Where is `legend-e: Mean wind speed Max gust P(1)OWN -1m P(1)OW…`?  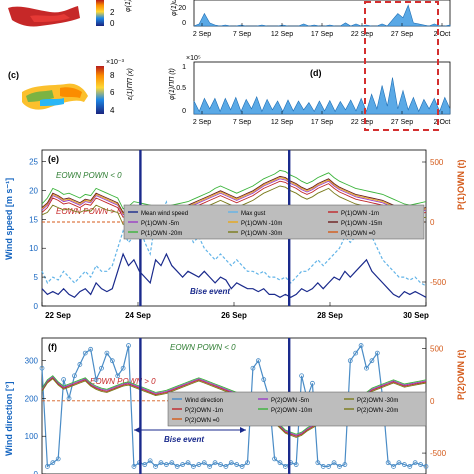
legend-e: Mean wind speed Max gust P(1)OWN -1m P(1)OW… is located at coordinates (274, 222).